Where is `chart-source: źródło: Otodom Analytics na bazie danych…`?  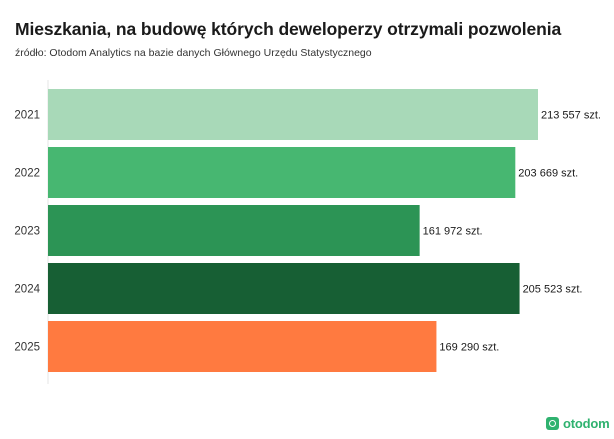
chart-source: źródło: Otodom Analytics na bazie danych… is located at coordinates (193, 53).